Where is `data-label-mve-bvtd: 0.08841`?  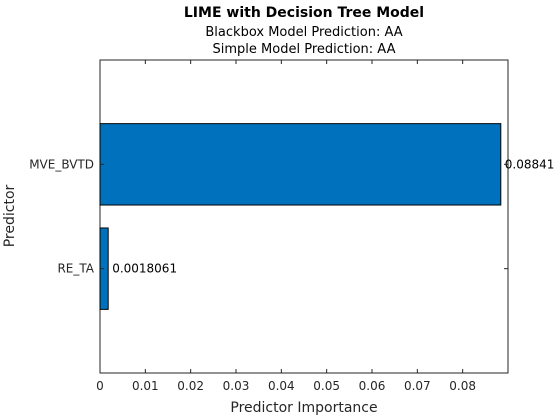 data-label-mve-bvtd: 0.08841 is located at coordinates (530, 164).